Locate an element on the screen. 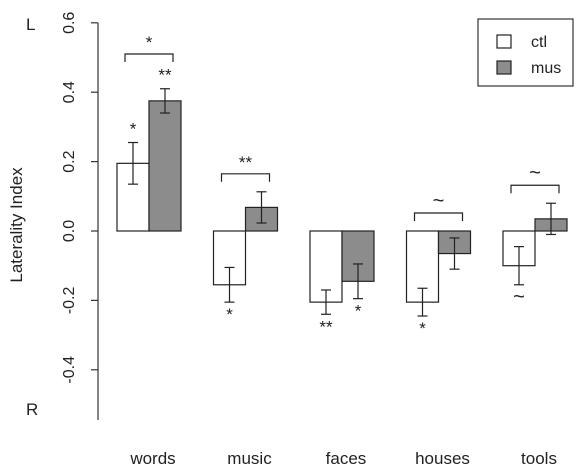 This screenshot has height=471, width=580. y-tick-label: -0.4 is located at coordinates (69, 370).